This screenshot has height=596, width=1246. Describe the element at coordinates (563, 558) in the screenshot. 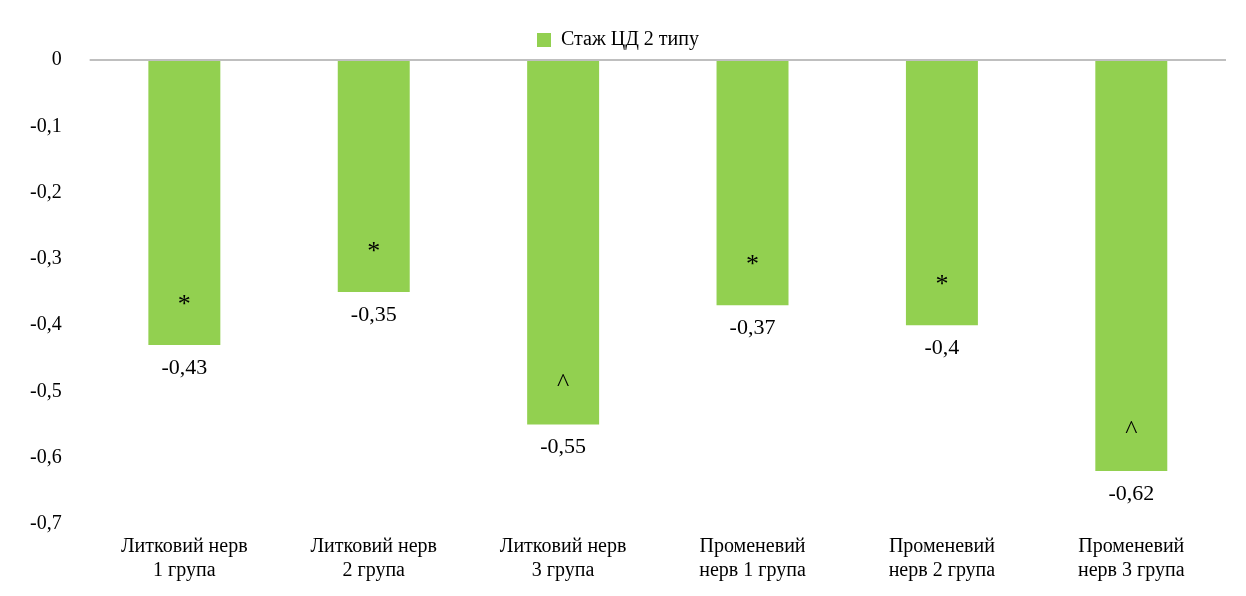

I see `x-tick-label: Литковий нерв 3 група` at that location.